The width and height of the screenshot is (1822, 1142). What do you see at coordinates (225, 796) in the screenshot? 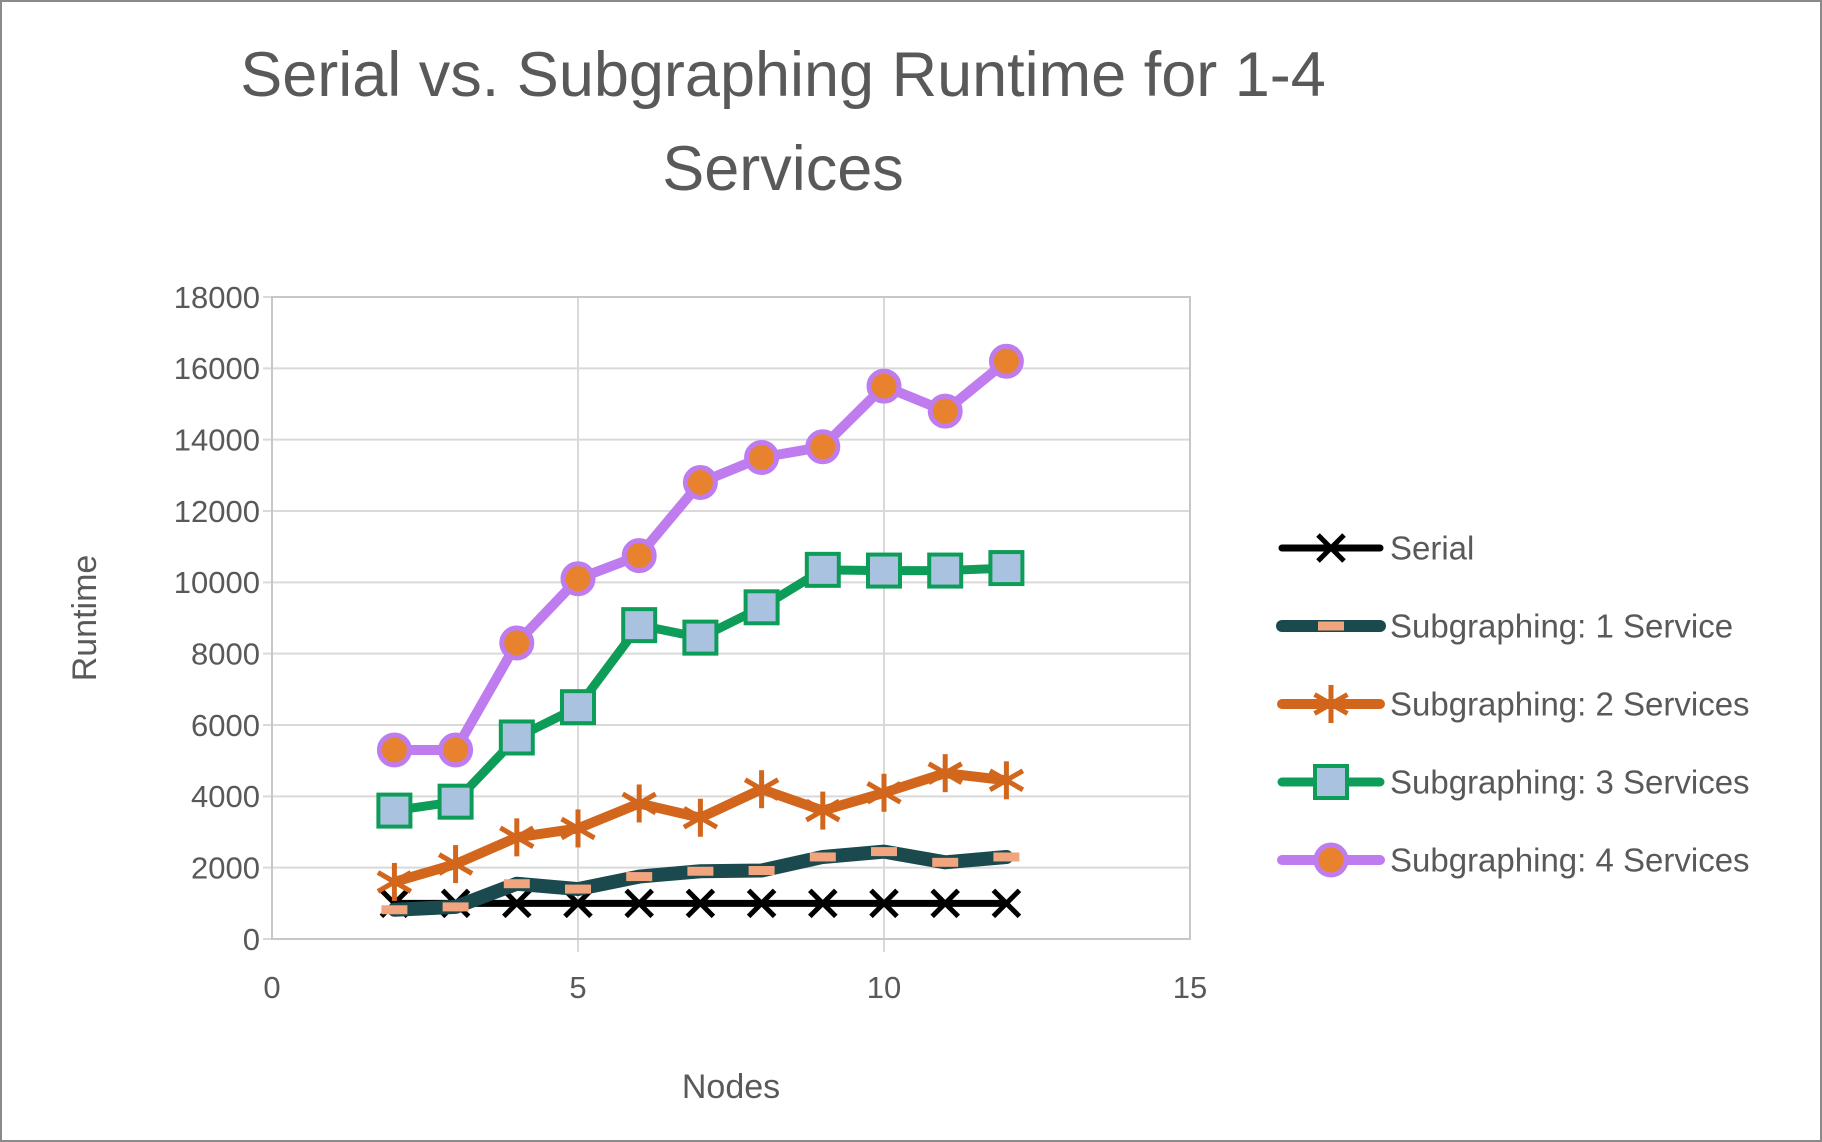
I see `y-tick-label: 4000` at bounding box center [225, 796].